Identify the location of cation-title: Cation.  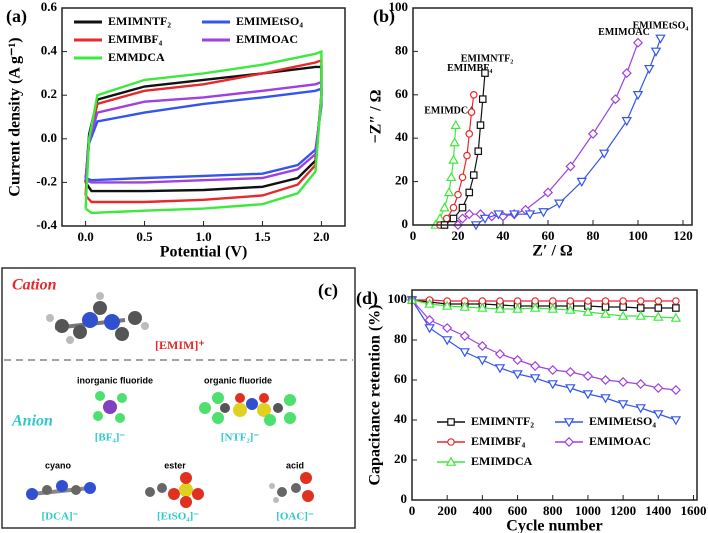
(34, 285).